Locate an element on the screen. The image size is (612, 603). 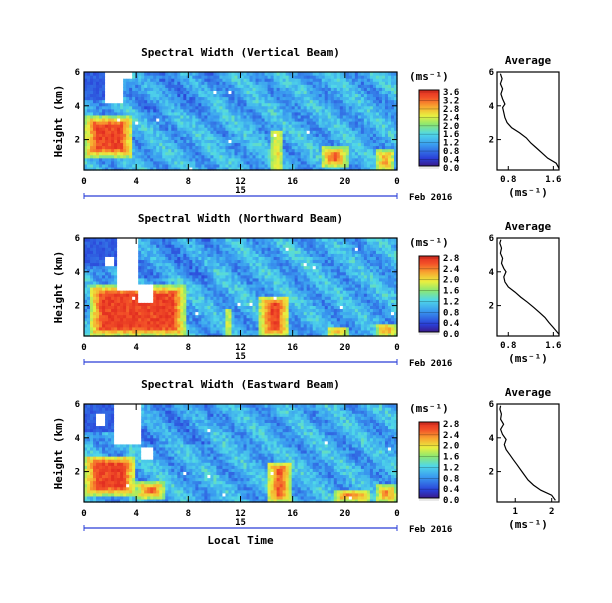
avg-y-tick-label: 4 is located at coordinates (492, 107).